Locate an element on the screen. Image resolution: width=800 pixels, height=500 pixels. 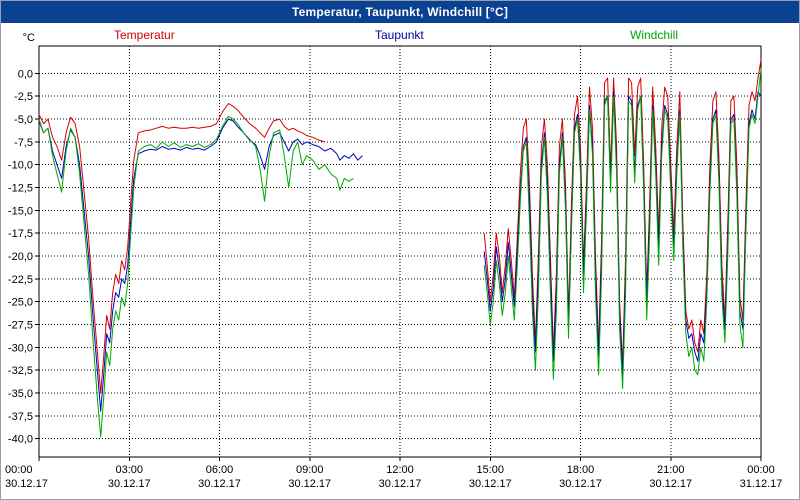
y-tick-label: -7,5 is located at coordinates (23, 143).